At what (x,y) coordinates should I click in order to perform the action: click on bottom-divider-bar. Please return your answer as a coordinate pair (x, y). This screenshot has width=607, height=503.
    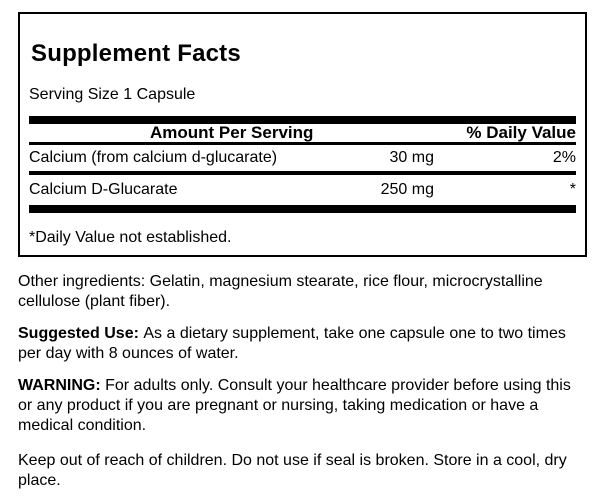
    Looking at the image, I should click on (302, 209).